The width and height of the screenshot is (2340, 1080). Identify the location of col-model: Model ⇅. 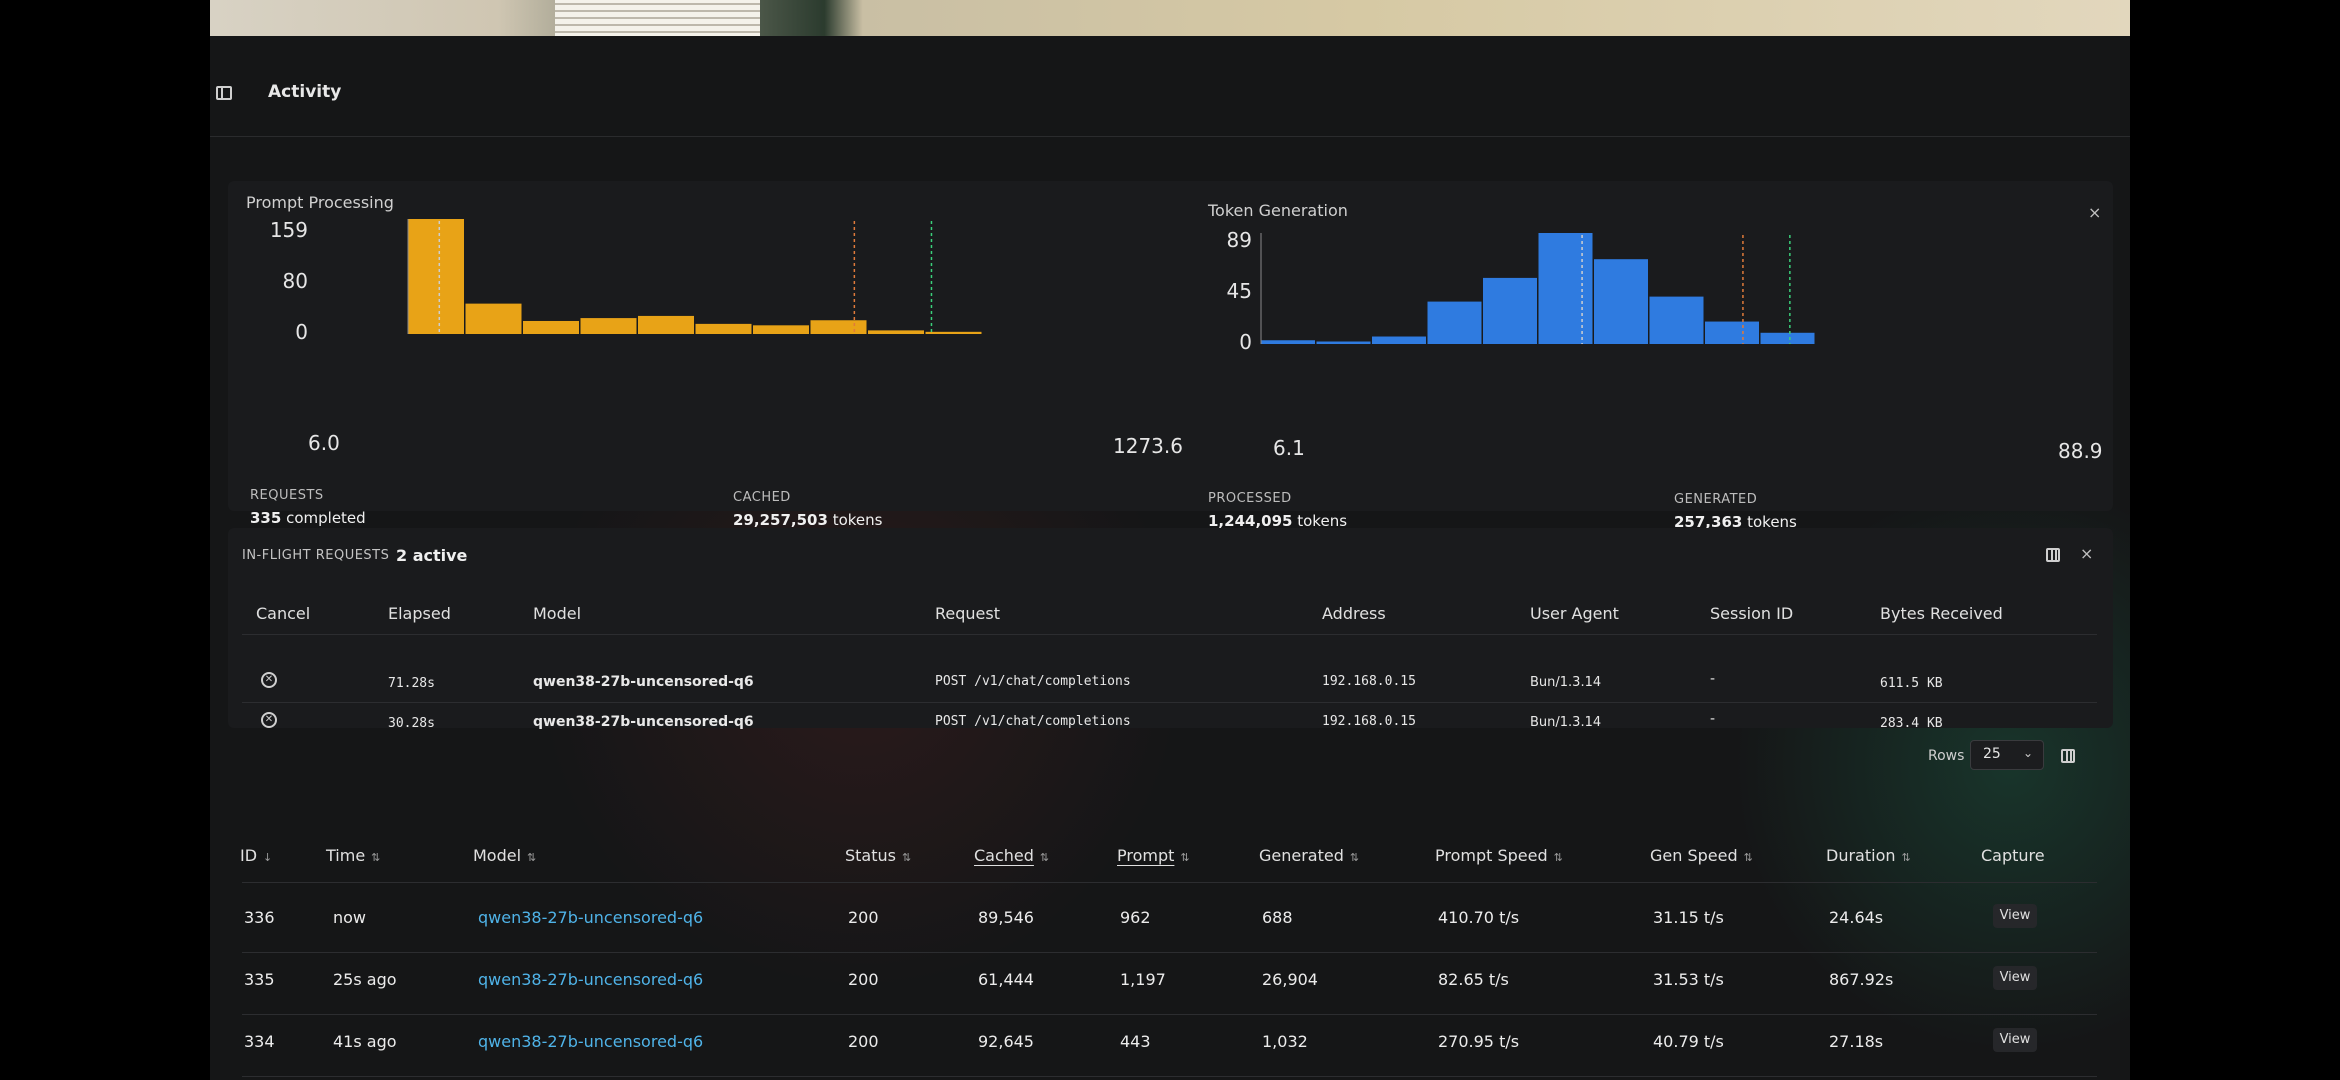
(505, 855).